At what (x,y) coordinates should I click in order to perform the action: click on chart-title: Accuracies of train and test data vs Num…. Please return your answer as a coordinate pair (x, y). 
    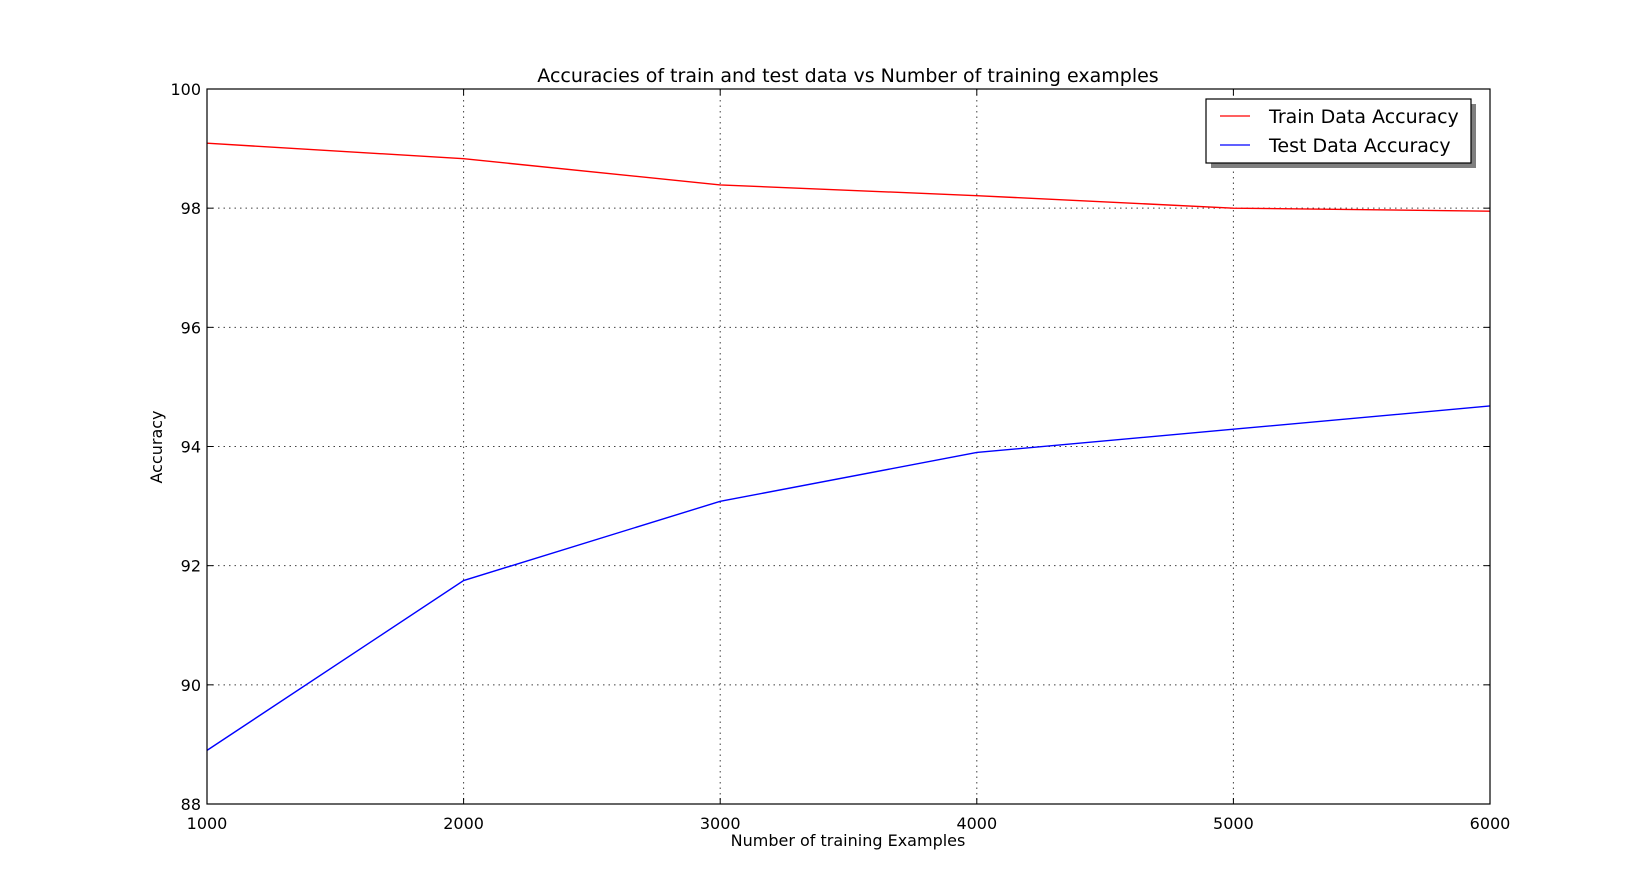
    Looking at the image, I should click on (847, 76).